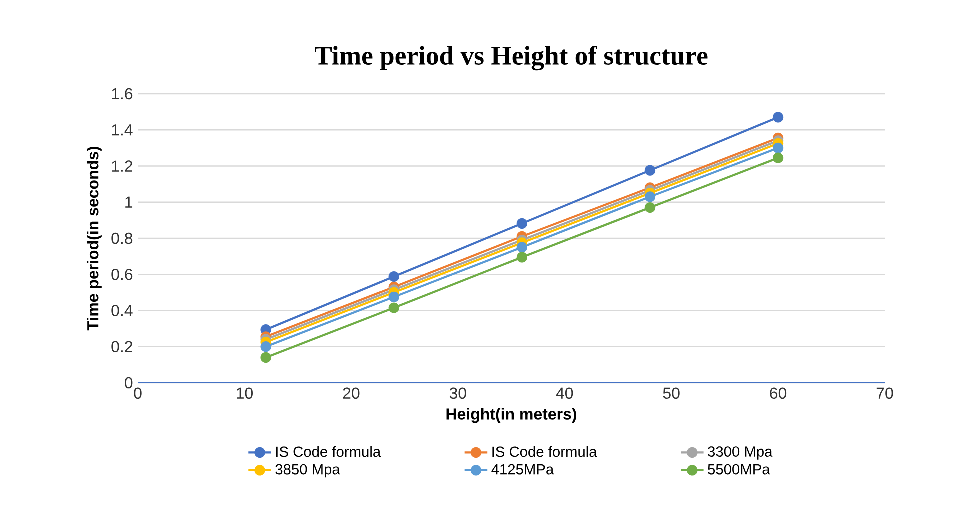 Image resolution: width=960 pixels, height=520 pixels. Describe the element at coordinates (458, 394) in the screenshot. I see `x-tick-label: 30` at that location.